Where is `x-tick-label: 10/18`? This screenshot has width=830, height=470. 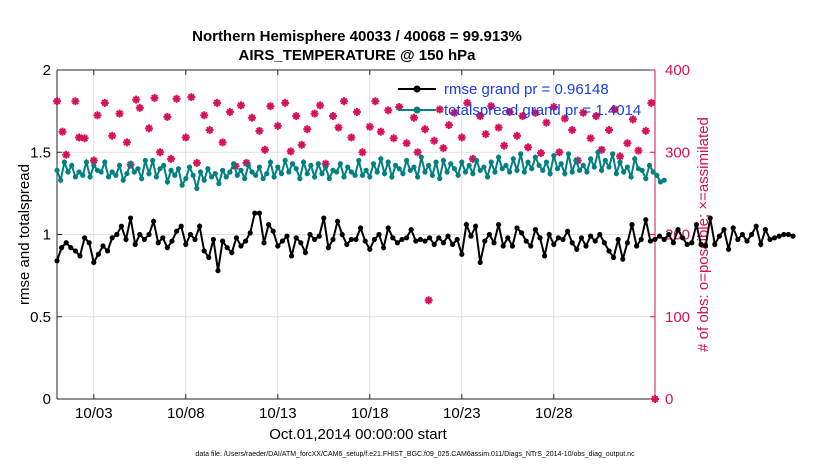 x-tick-label: 10/18 is located at coordinates (370, 413).